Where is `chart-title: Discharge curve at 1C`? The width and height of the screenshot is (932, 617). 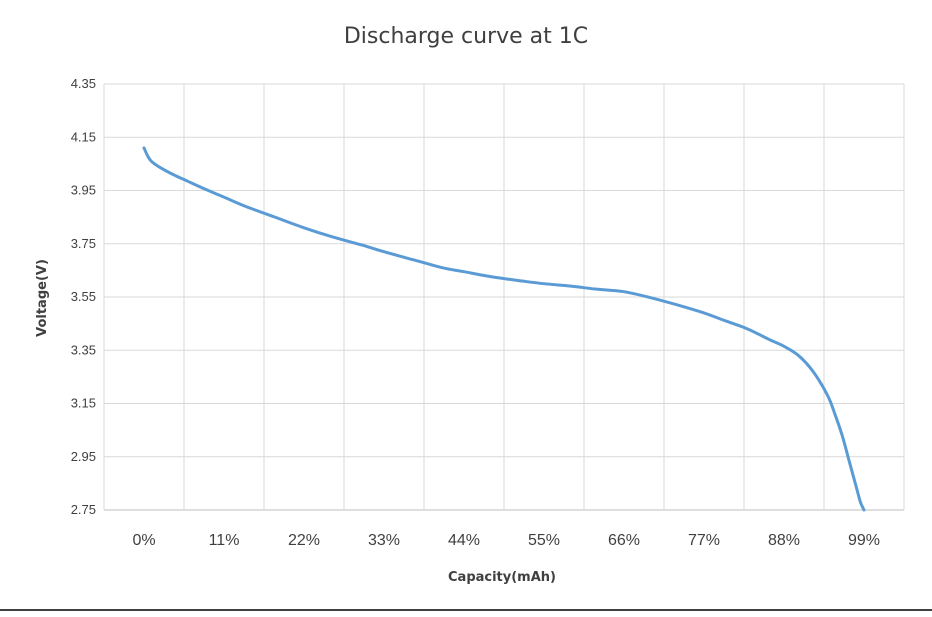 chart-title: Discharge curve at 1C is located at coordinates (466, 36).